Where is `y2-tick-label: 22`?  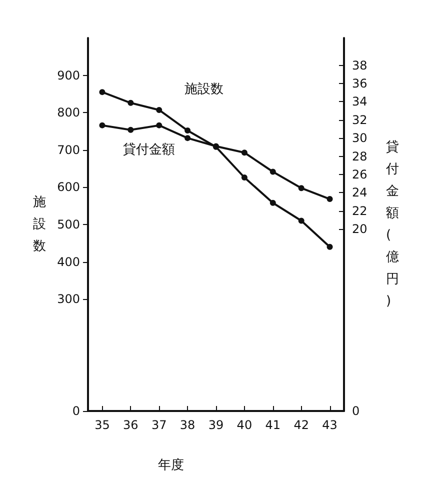 y2-tick-label: 22 is located at coordinates (360, 211).